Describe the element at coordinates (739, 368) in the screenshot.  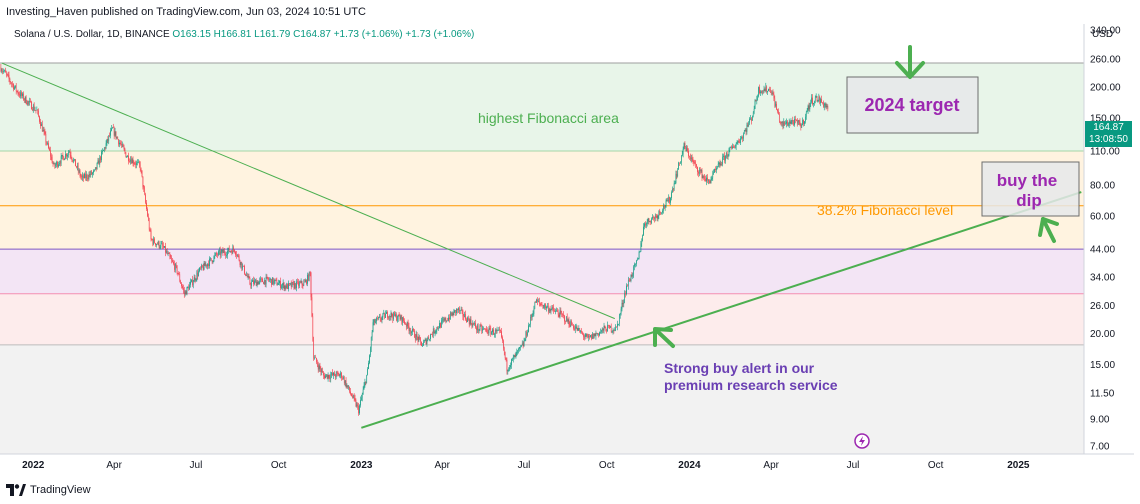
I see `annotation-buy-alert-line1: Strong buy alert in our` at that location.